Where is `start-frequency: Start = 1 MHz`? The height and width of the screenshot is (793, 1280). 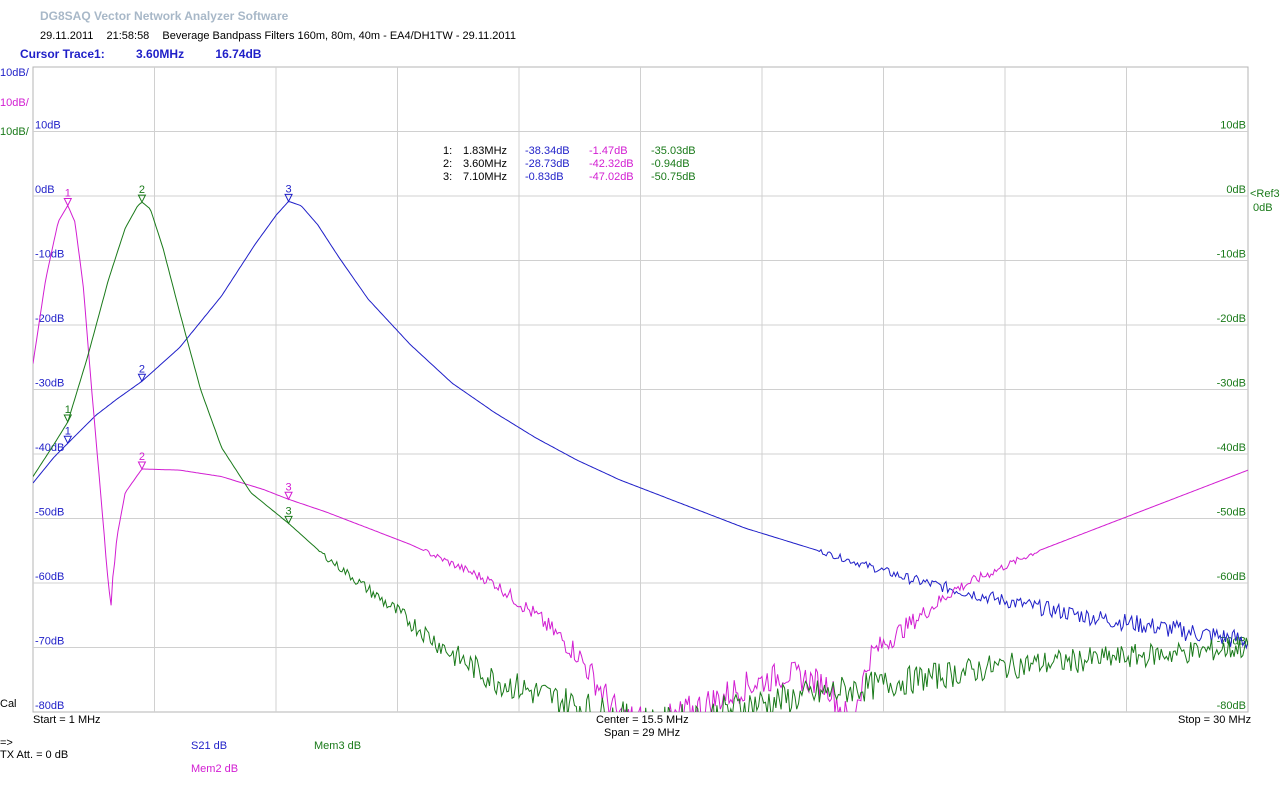 start-frequency: Start = 1 MHz is located at coordinates (67, 720).